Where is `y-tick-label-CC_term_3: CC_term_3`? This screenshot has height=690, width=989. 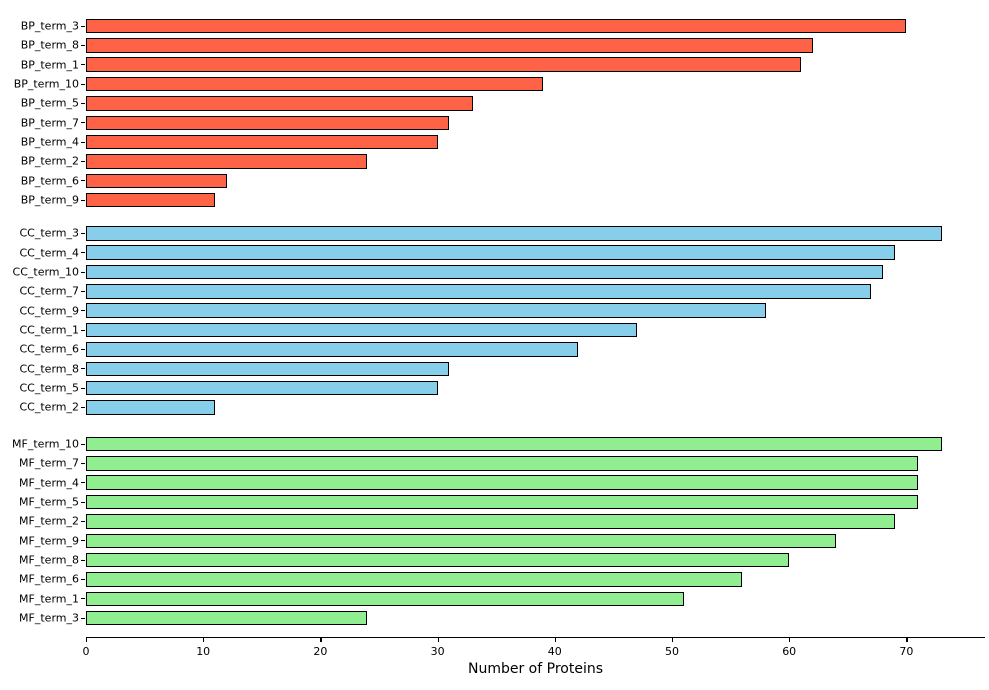
y-tick-label-CC_term_3: CC_term_3 is located at coordinates (49, 233).